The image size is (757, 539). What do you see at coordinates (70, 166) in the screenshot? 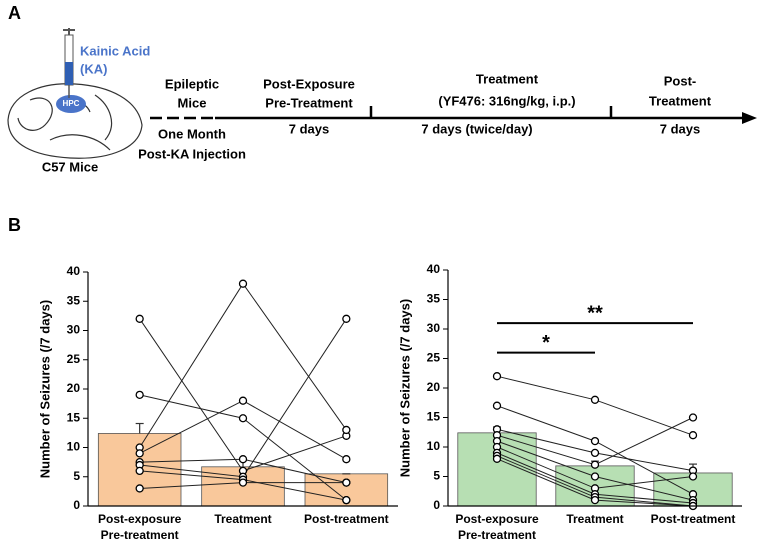
I see `mouse-label: C57 Mice` at bounding box center [70, 166].